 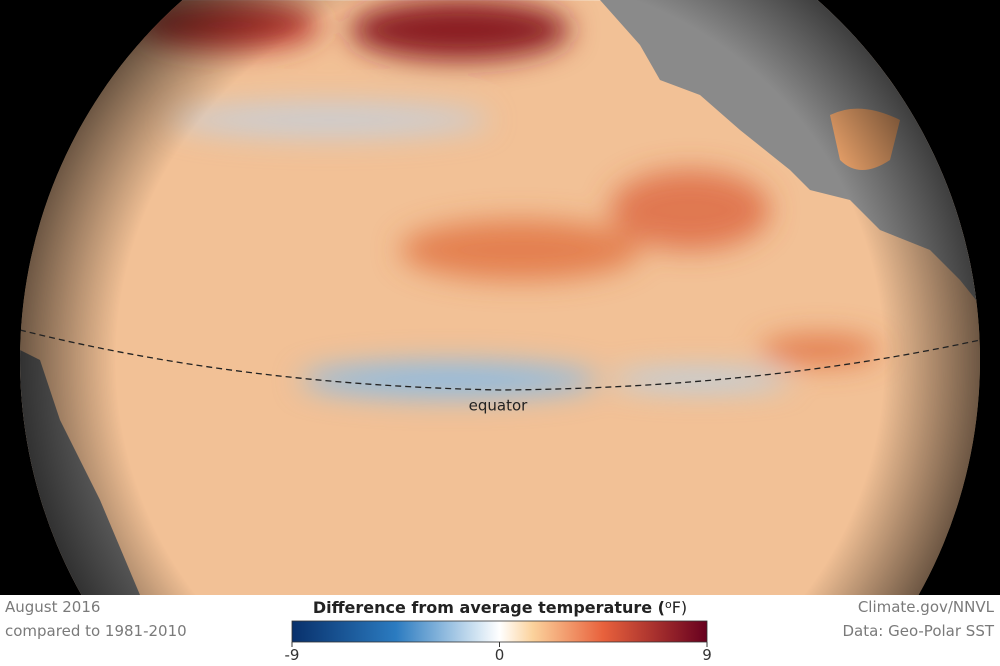 I want to click on legend-unit: F), so click(x=679, y=607).